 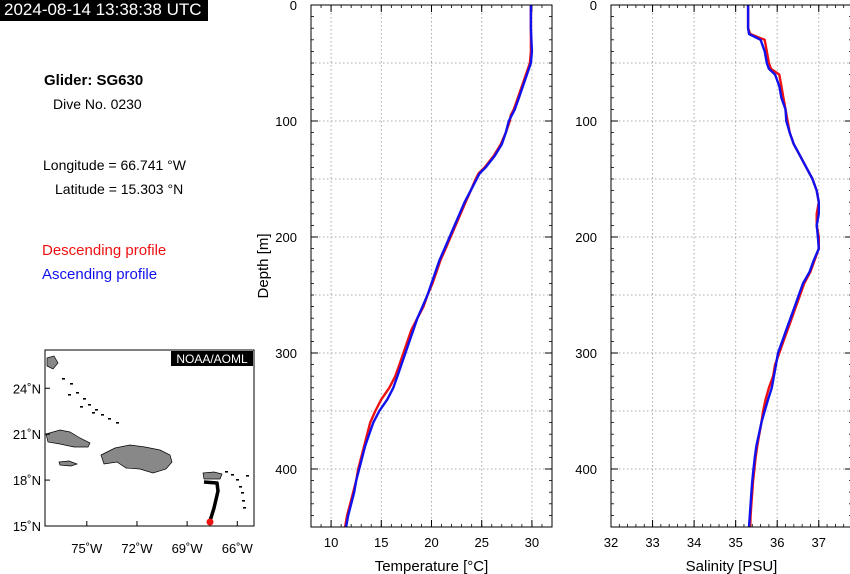 I want to click on map-badge-bg, so click(x=212, y=358).